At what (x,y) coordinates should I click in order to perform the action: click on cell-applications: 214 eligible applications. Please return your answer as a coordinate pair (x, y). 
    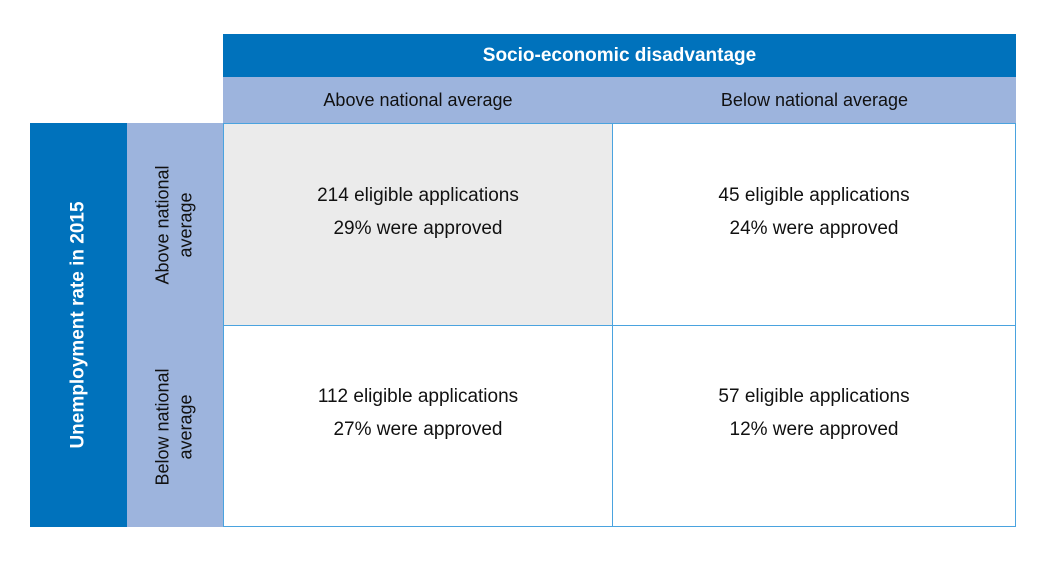
    Looking at the image, I should click on (418, 195).